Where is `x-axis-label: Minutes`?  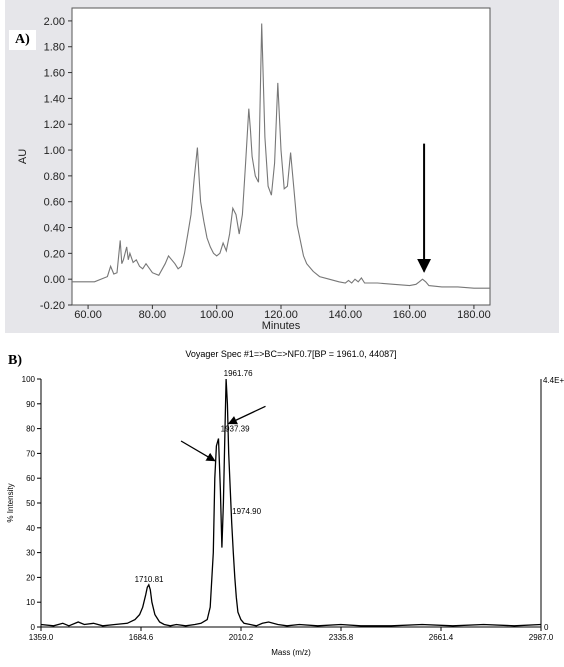 x-axis-label: Minutes is located at coordinates (281, 326).